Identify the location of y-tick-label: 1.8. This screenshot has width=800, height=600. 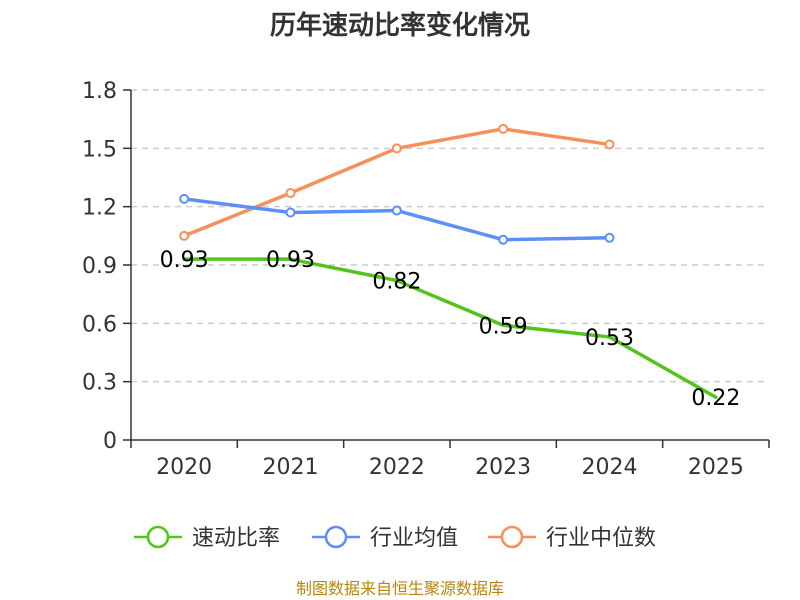
(99, 91).